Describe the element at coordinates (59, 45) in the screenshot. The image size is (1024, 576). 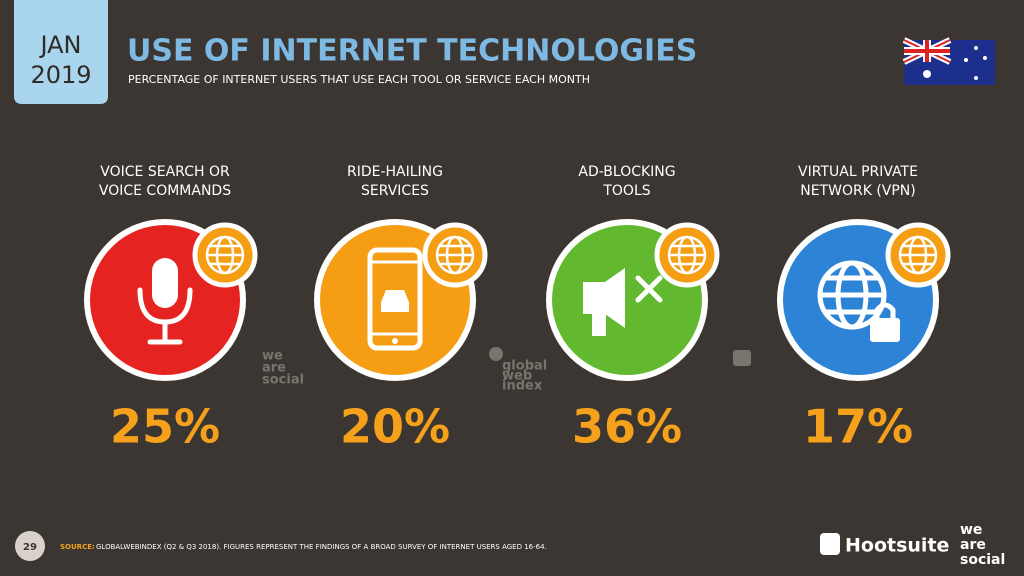
I see `date-month: JAN` at that location.